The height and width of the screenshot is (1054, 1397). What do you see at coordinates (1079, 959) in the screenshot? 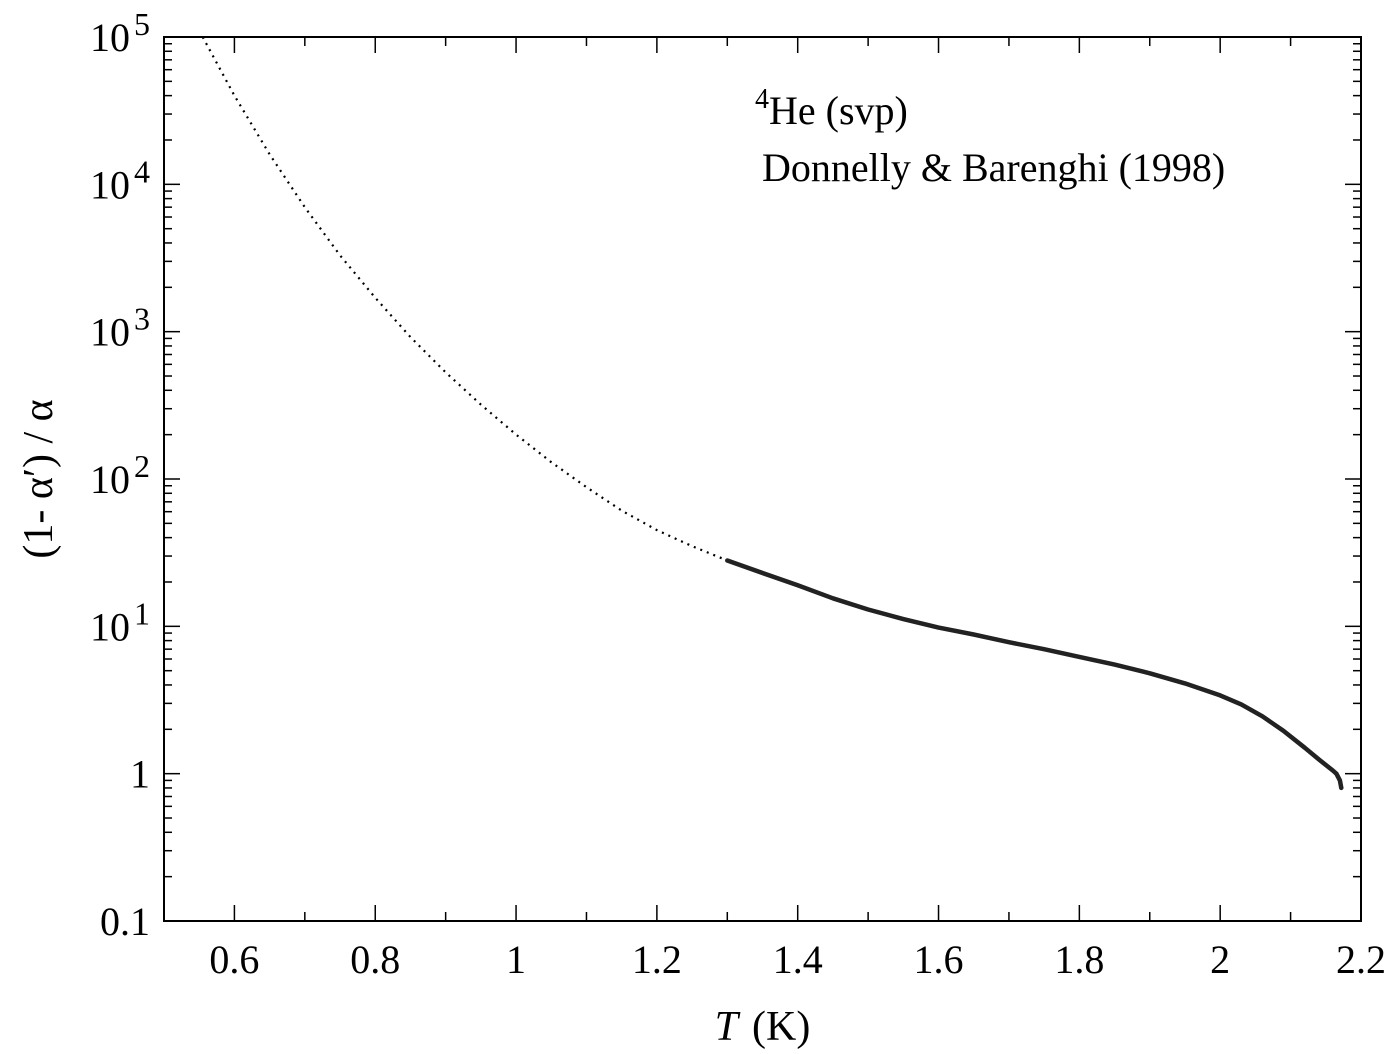
I see `x-tick-label: 1.8` at bounding box center [1079, 959].